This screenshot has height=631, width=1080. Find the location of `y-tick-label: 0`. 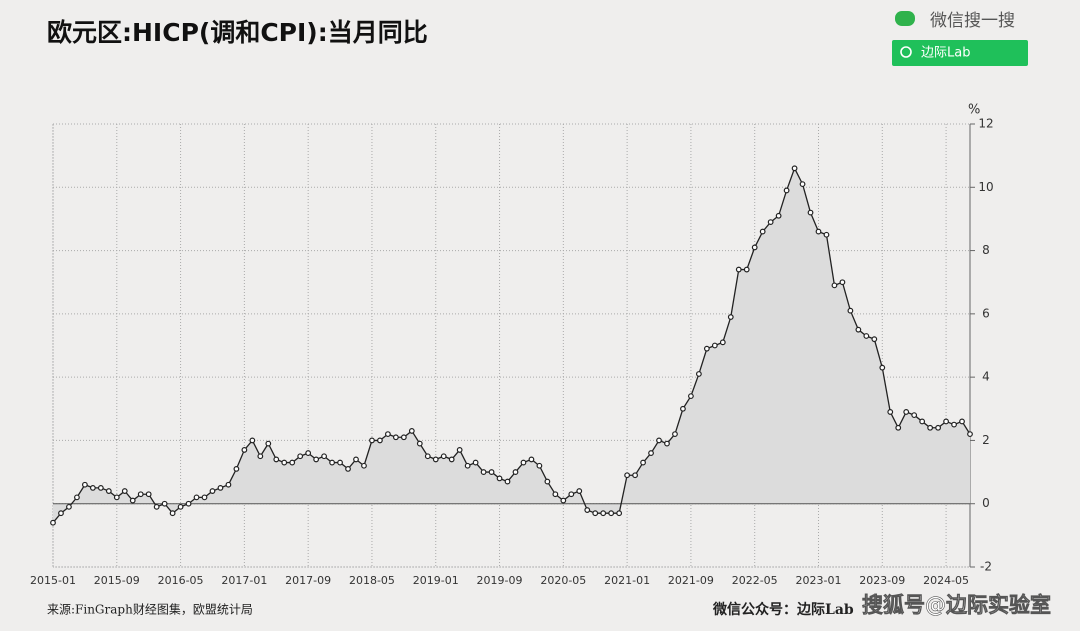

y-tick-label: 0 is located at coordinates (986, 503).